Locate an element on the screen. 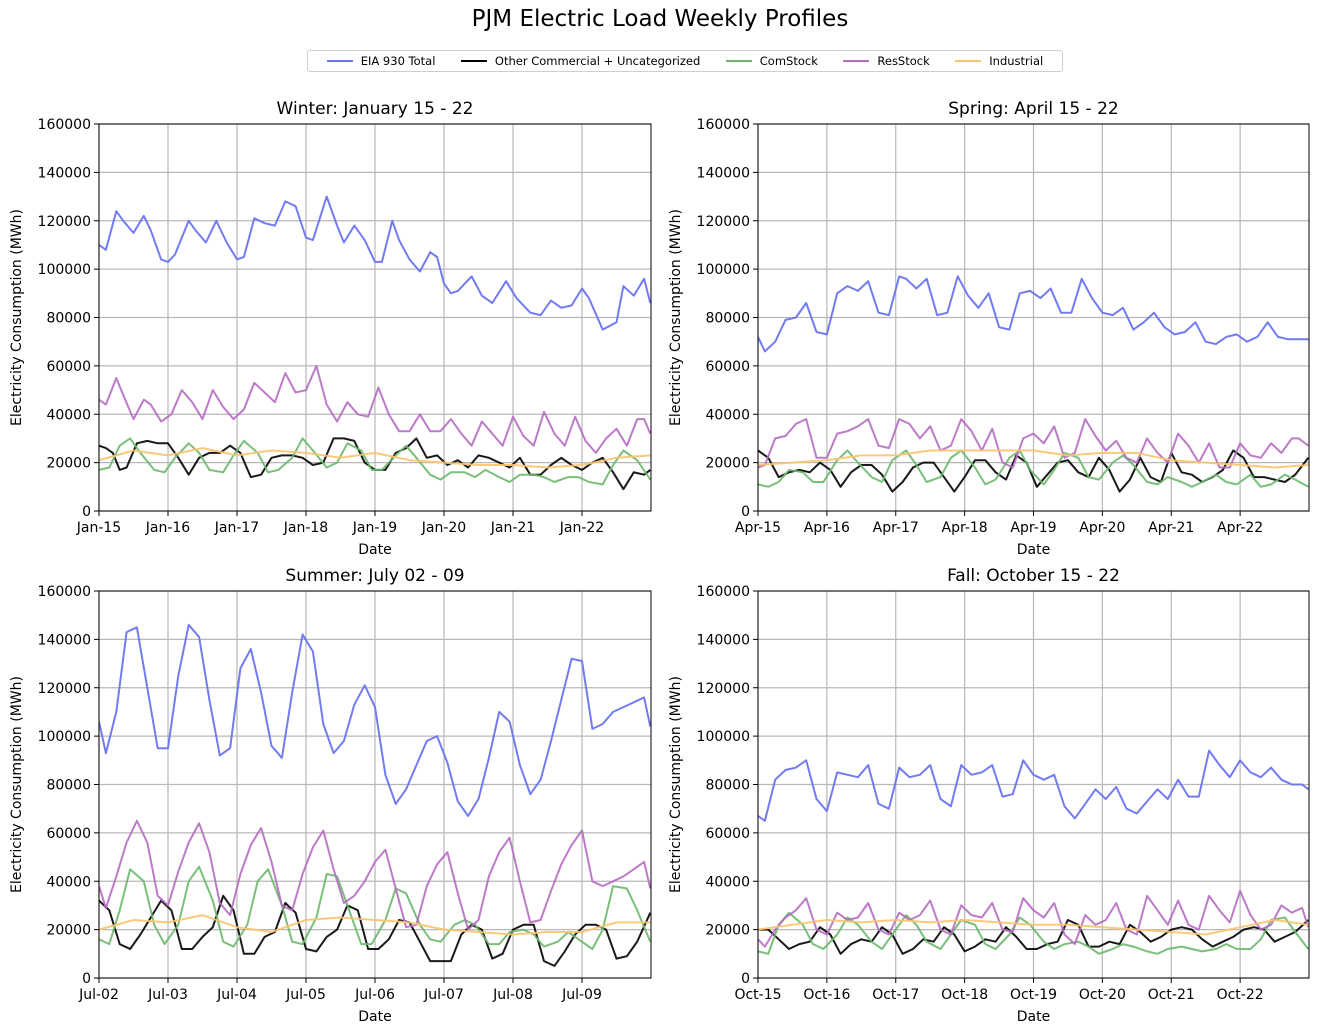  fall-xtick-label-1: Oct-16 is located at coordinates (826, 995).